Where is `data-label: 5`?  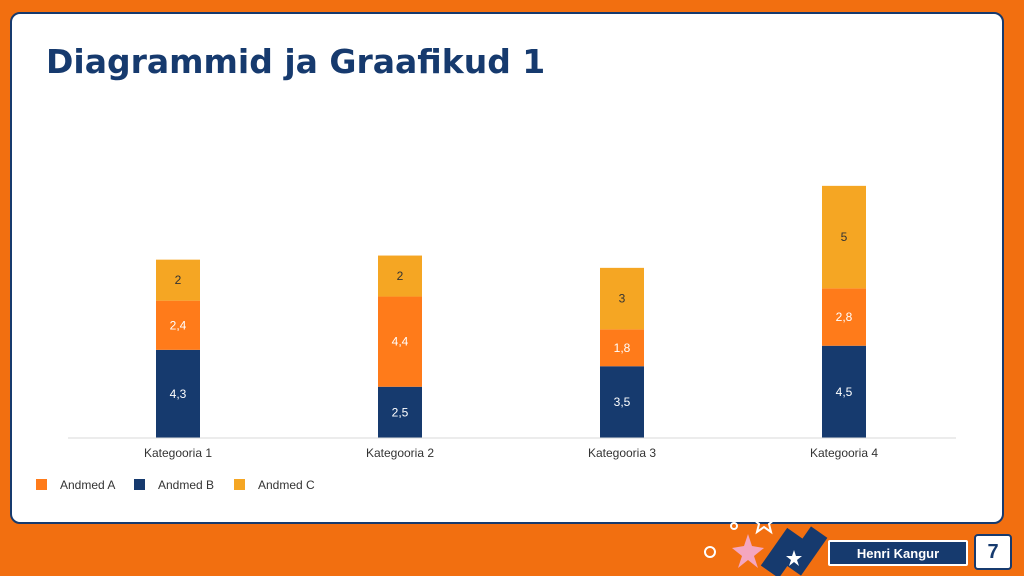 data-label: 5 is located at coordinates (844, 237).